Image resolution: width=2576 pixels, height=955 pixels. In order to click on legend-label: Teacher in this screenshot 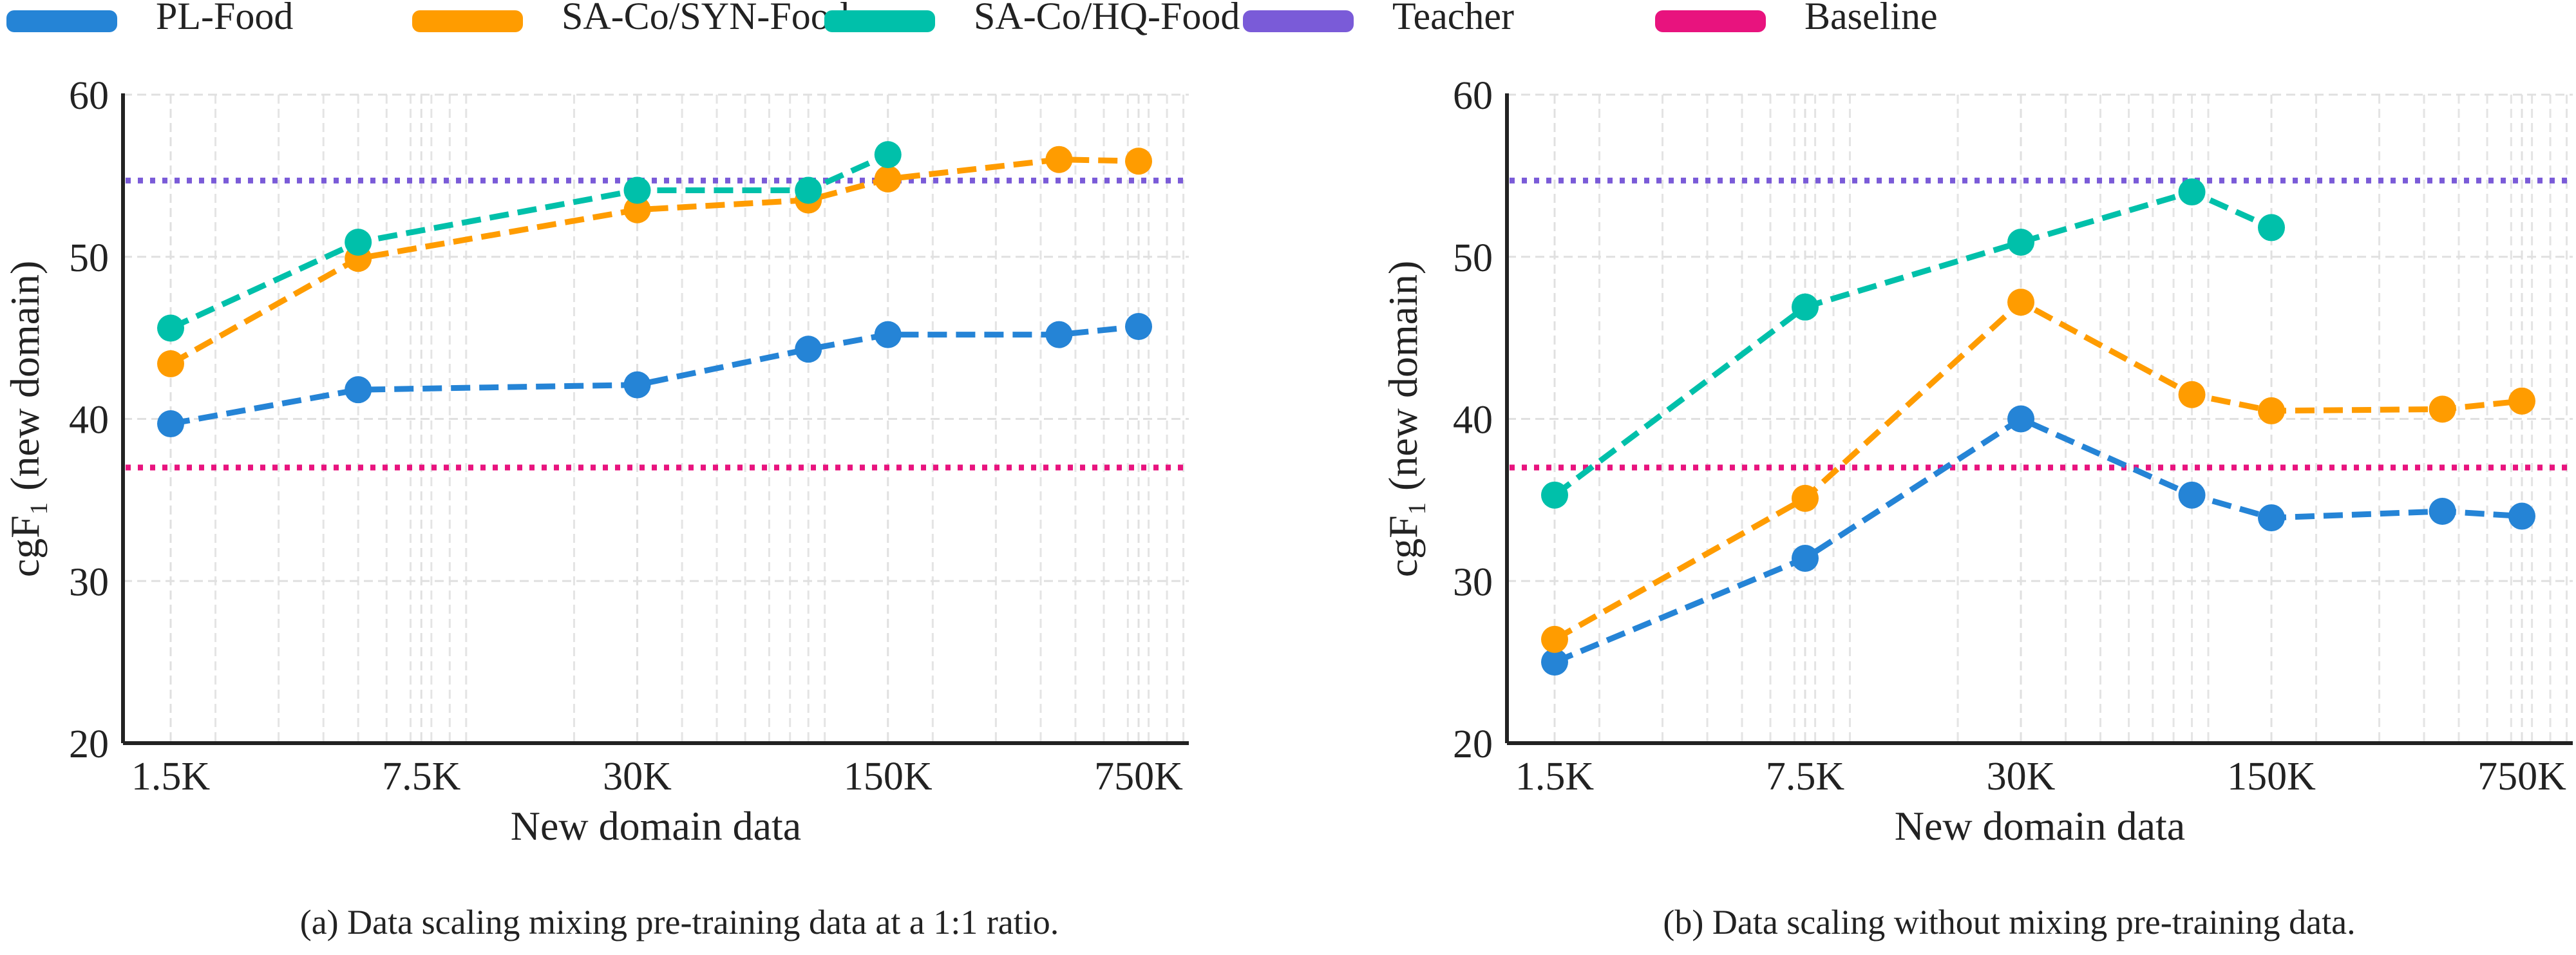, I will do `click(1453, 18)`.